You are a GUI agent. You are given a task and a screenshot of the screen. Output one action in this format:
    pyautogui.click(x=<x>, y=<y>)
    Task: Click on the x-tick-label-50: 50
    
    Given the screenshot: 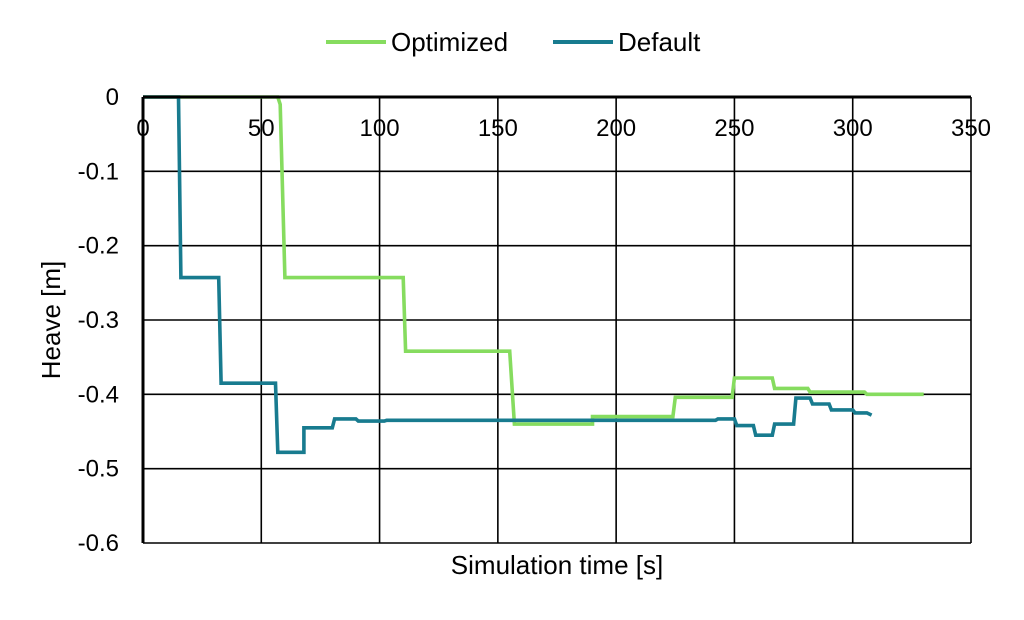 What is the action you would take?
    pyautogui.click(x=261, y=128)
    